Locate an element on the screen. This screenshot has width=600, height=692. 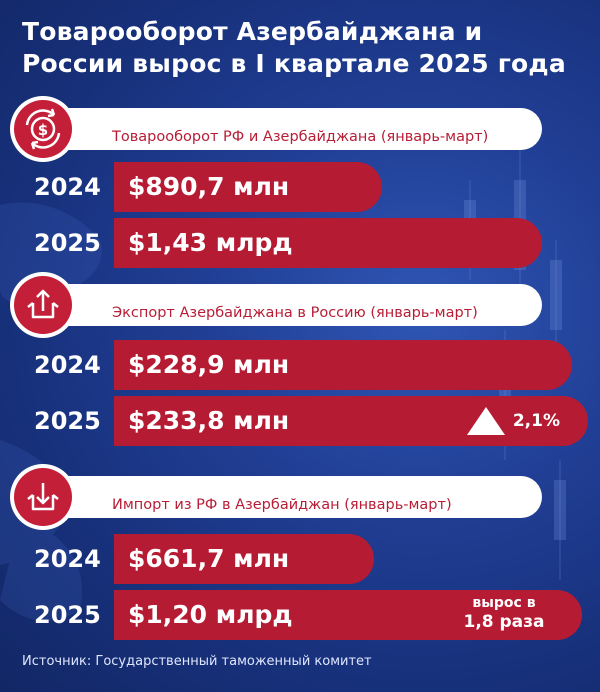
header-pill: Импорт из РФ в Азербайджан (январь-март) is located at coordinates (286, 497).